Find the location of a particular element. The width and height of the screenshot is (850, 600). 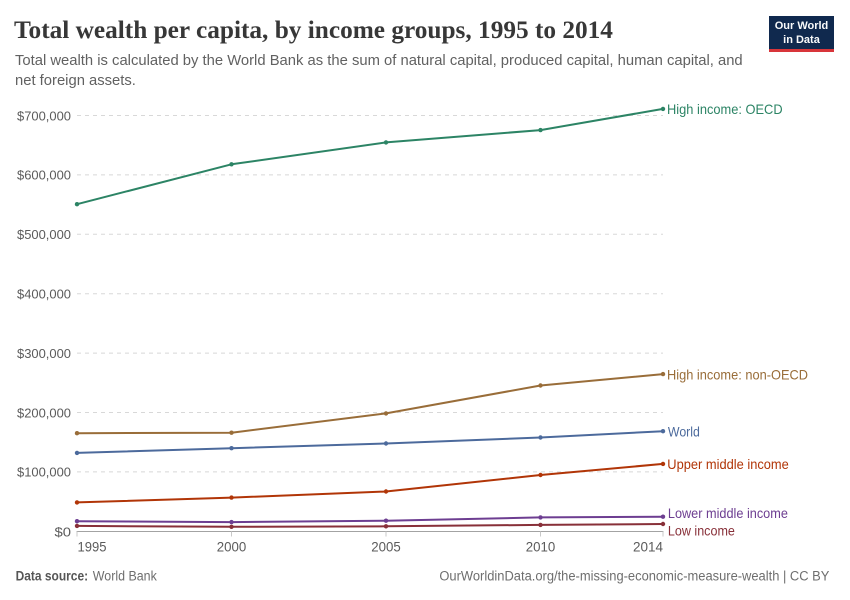

svg-text: Lower middle income is located at coordinates (728, 513).